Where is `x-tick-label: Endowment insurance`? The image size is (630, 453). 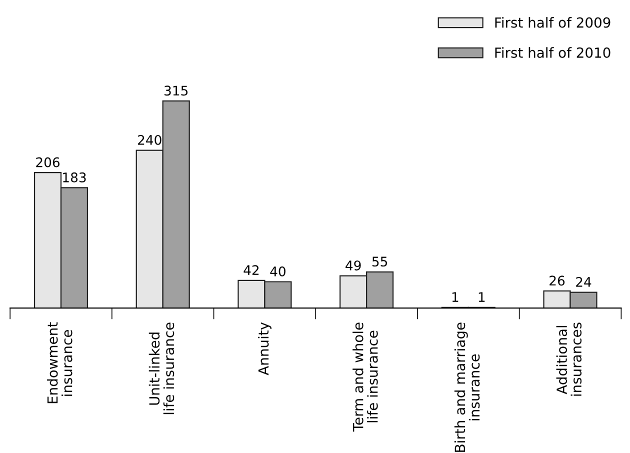 x-tick-label: Endowment insurance is located at coordinates (59, 363).